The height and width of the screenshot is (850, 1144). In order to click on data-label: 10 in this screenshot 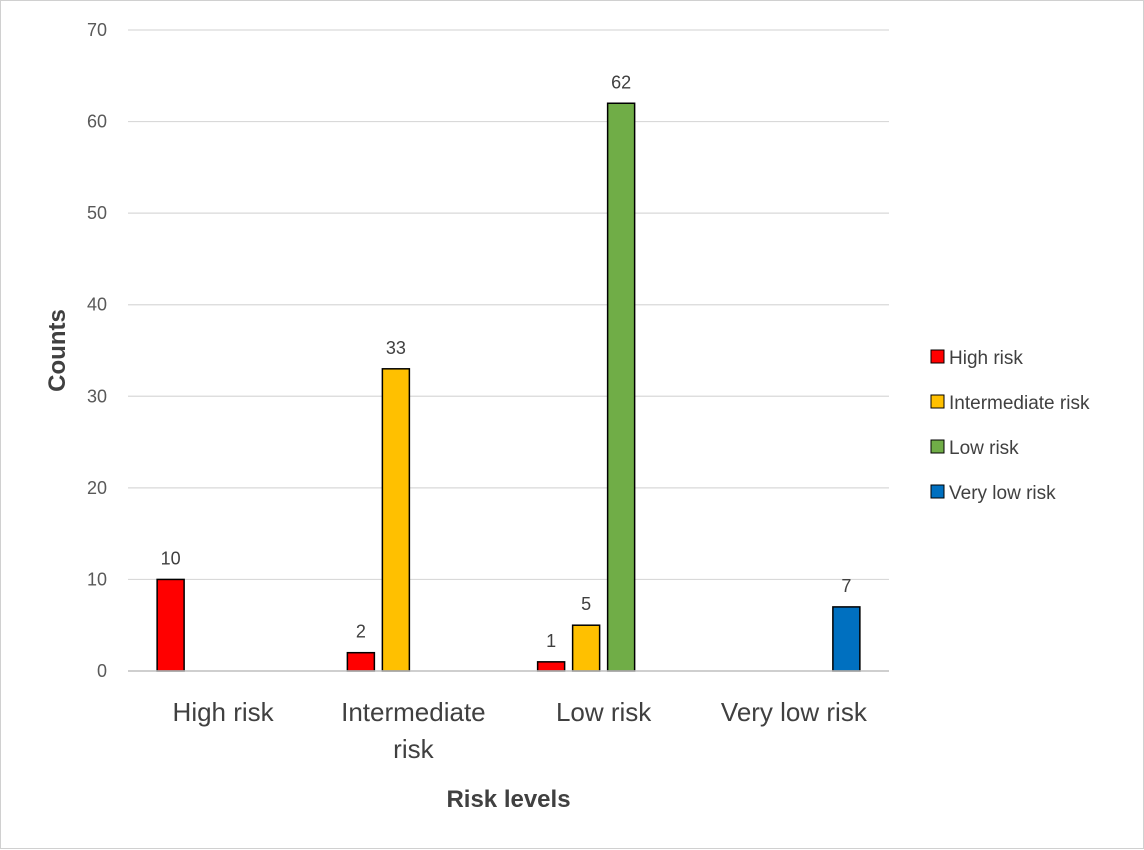, I will do `click(171, 558)`.